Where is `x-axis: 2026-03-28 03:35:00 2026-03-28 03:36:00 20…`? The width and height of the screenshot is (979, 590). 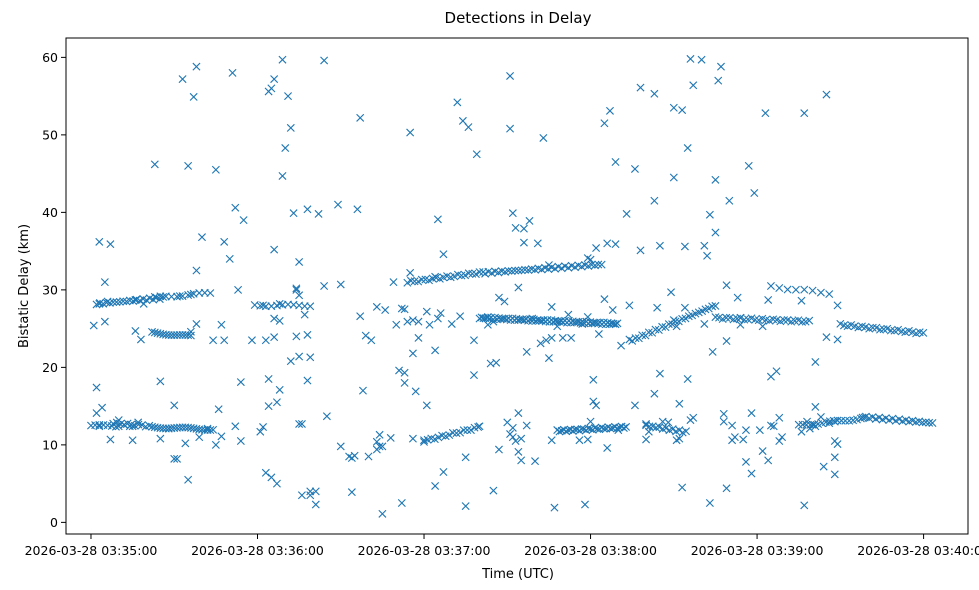 x-axis: 2026-03-28 03:35:00 2026-03-28 03:36:00 20… is located at coordinates (502, 546).